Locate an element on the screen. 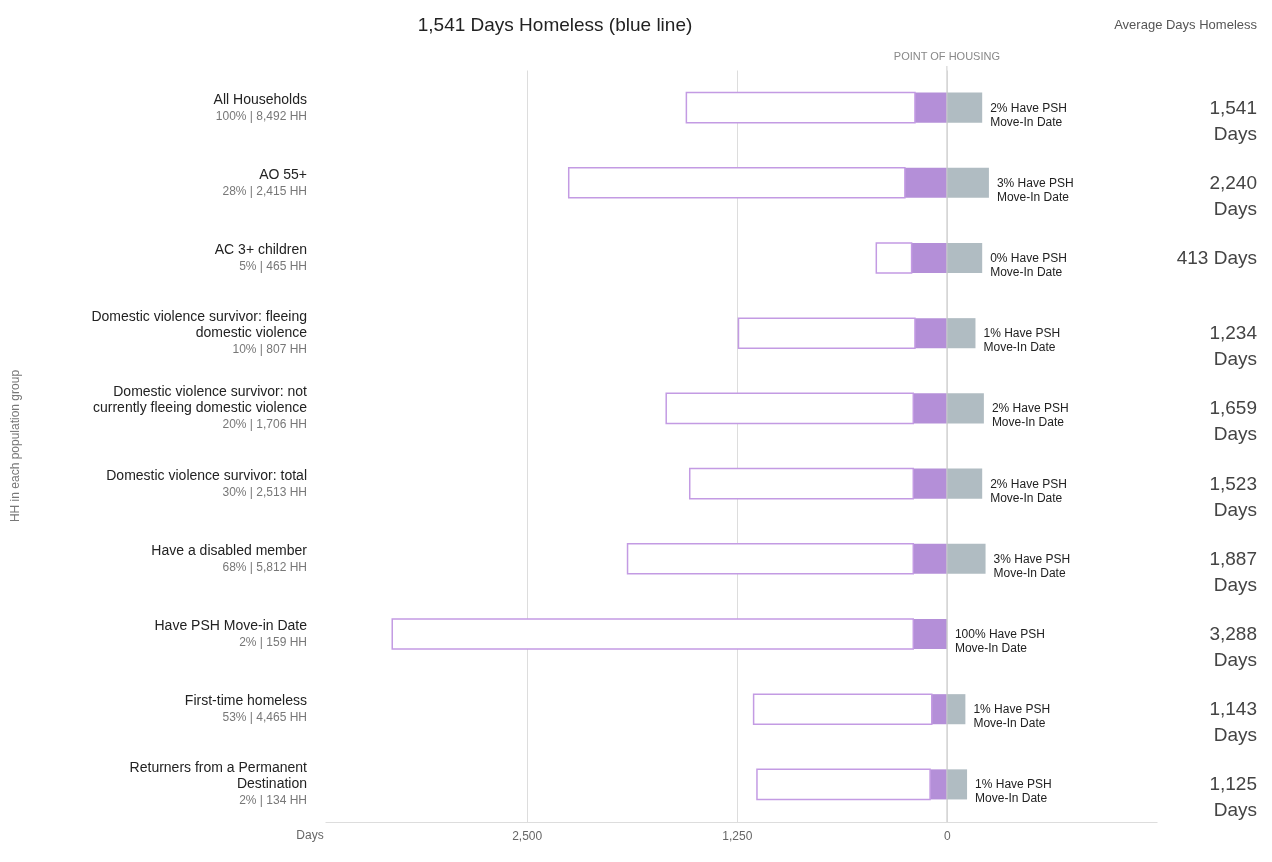  text: HH in each population group is located at coordinates (15, 446).